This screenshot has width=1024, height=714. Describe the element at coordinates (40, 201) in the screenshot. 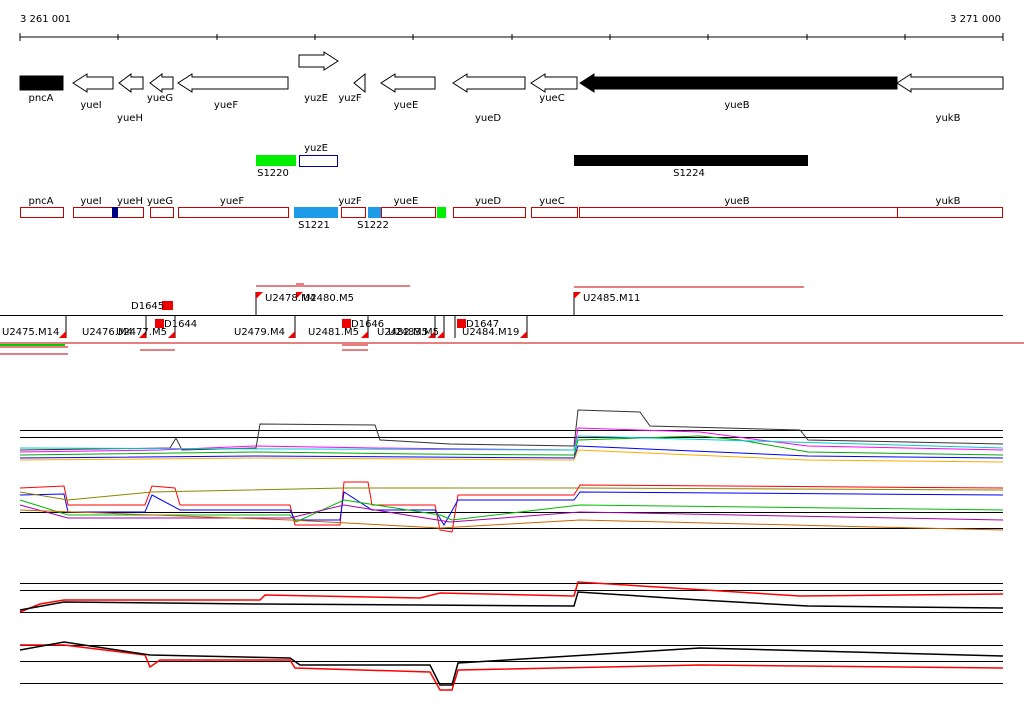

I see `annotation-label: pncA` at that location.